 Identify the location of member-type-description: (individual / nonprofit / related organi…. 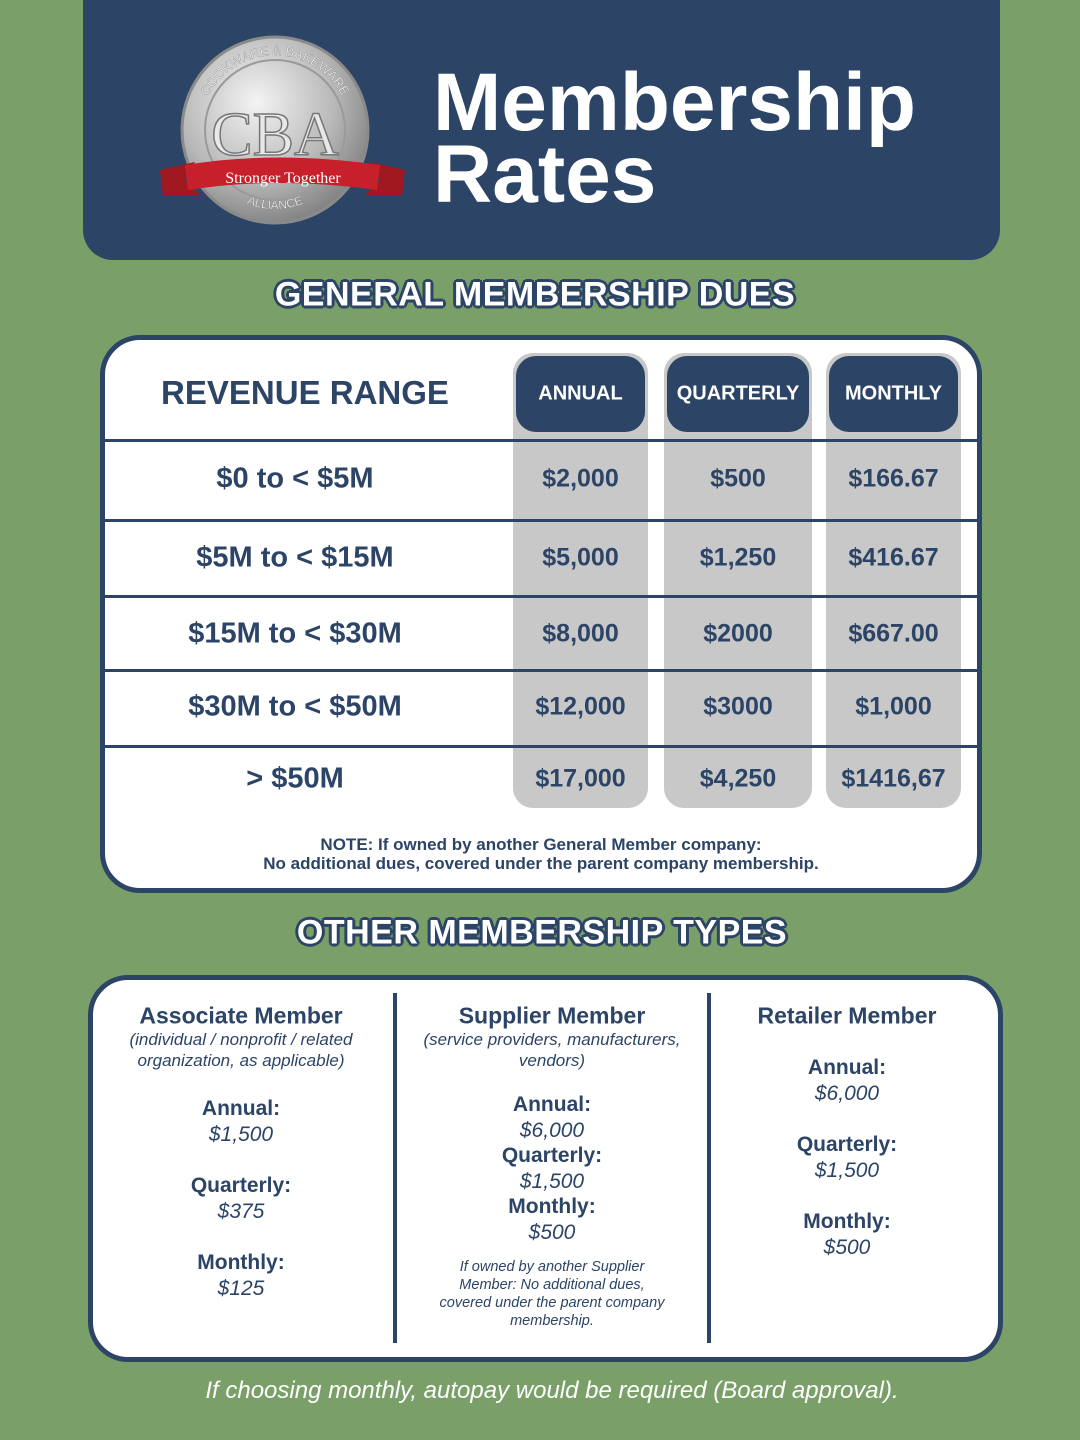
(241, 1050).